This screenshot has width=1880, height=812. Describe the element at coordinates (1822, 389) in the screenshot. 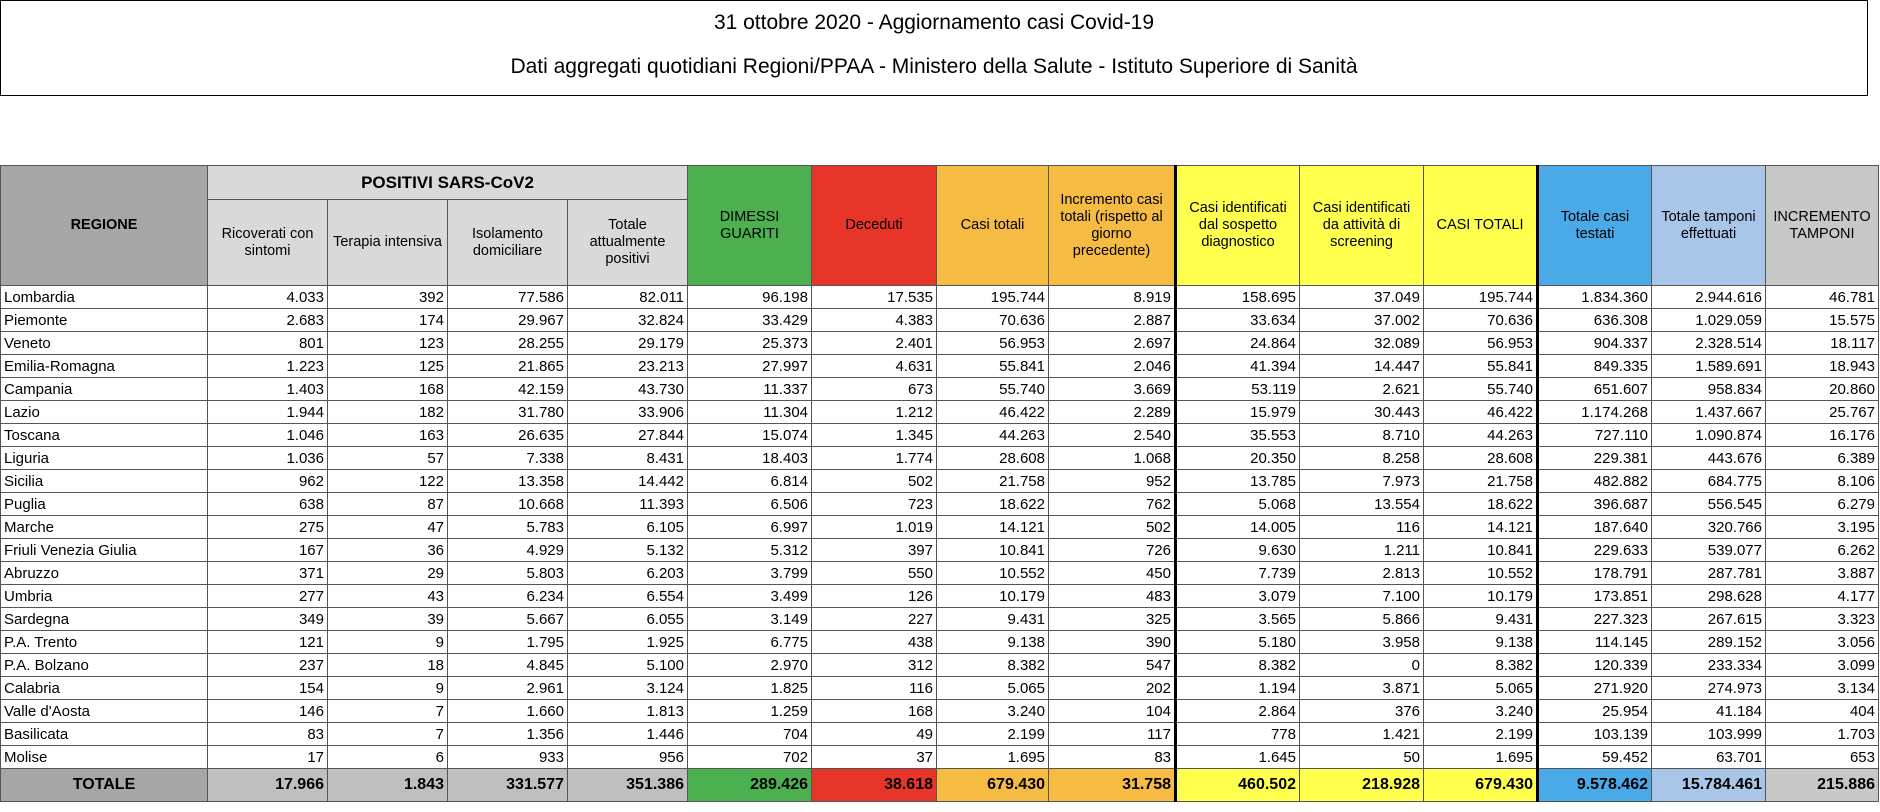

I see `value-cell: 20.860` at that location.